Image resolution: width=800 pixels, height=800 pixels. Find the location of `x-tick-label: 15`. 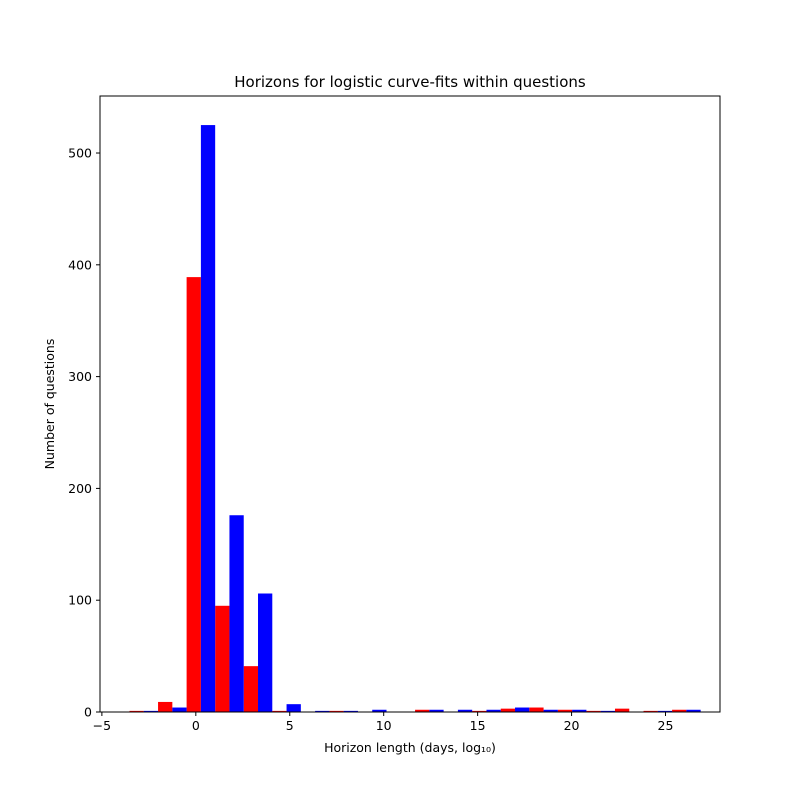

x-tick-label: 15 is located at coordinates (478, 725).